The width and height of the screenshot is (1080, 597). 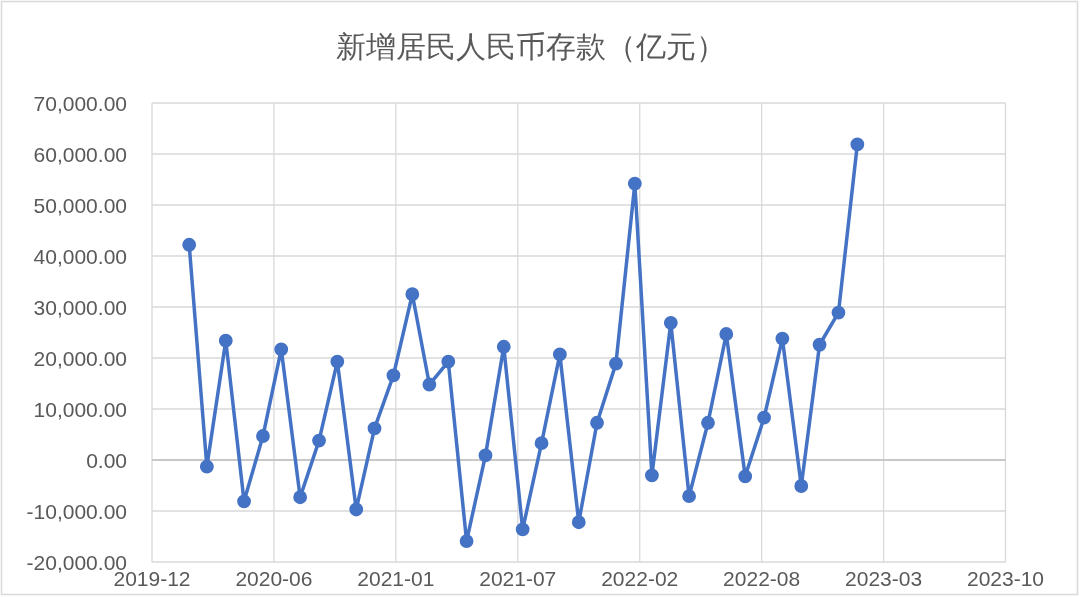 I want to click on x-tick-label: 2021-01, so click(x=396, y=578).